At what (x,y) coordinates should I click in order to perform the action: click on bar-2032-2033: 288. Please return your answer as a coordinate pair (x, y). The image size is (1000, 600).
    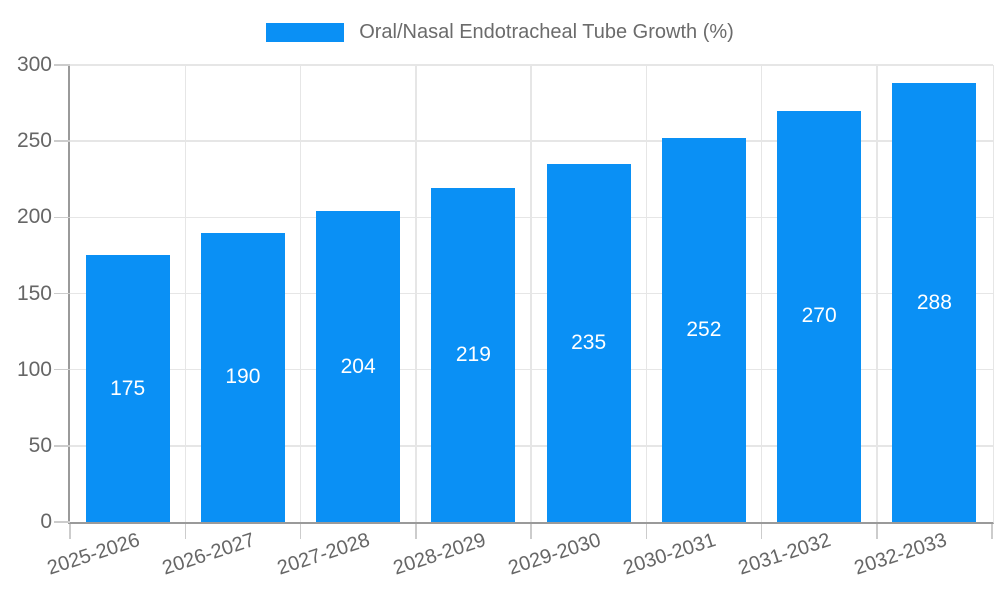
    Looking at the image, I should click on (934, 302).